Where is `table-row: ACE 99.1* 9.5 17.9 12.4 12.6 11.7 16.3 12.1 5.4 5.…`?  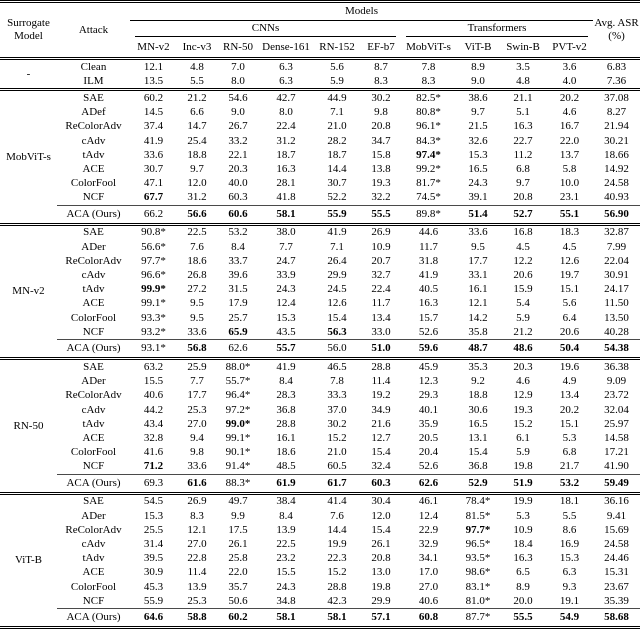
table-row: ACE 99.1* 9.5 17.9 12.4 12.6 11.7 16.3 12.1 5.4 5.… is located at coordinates (320, 304).